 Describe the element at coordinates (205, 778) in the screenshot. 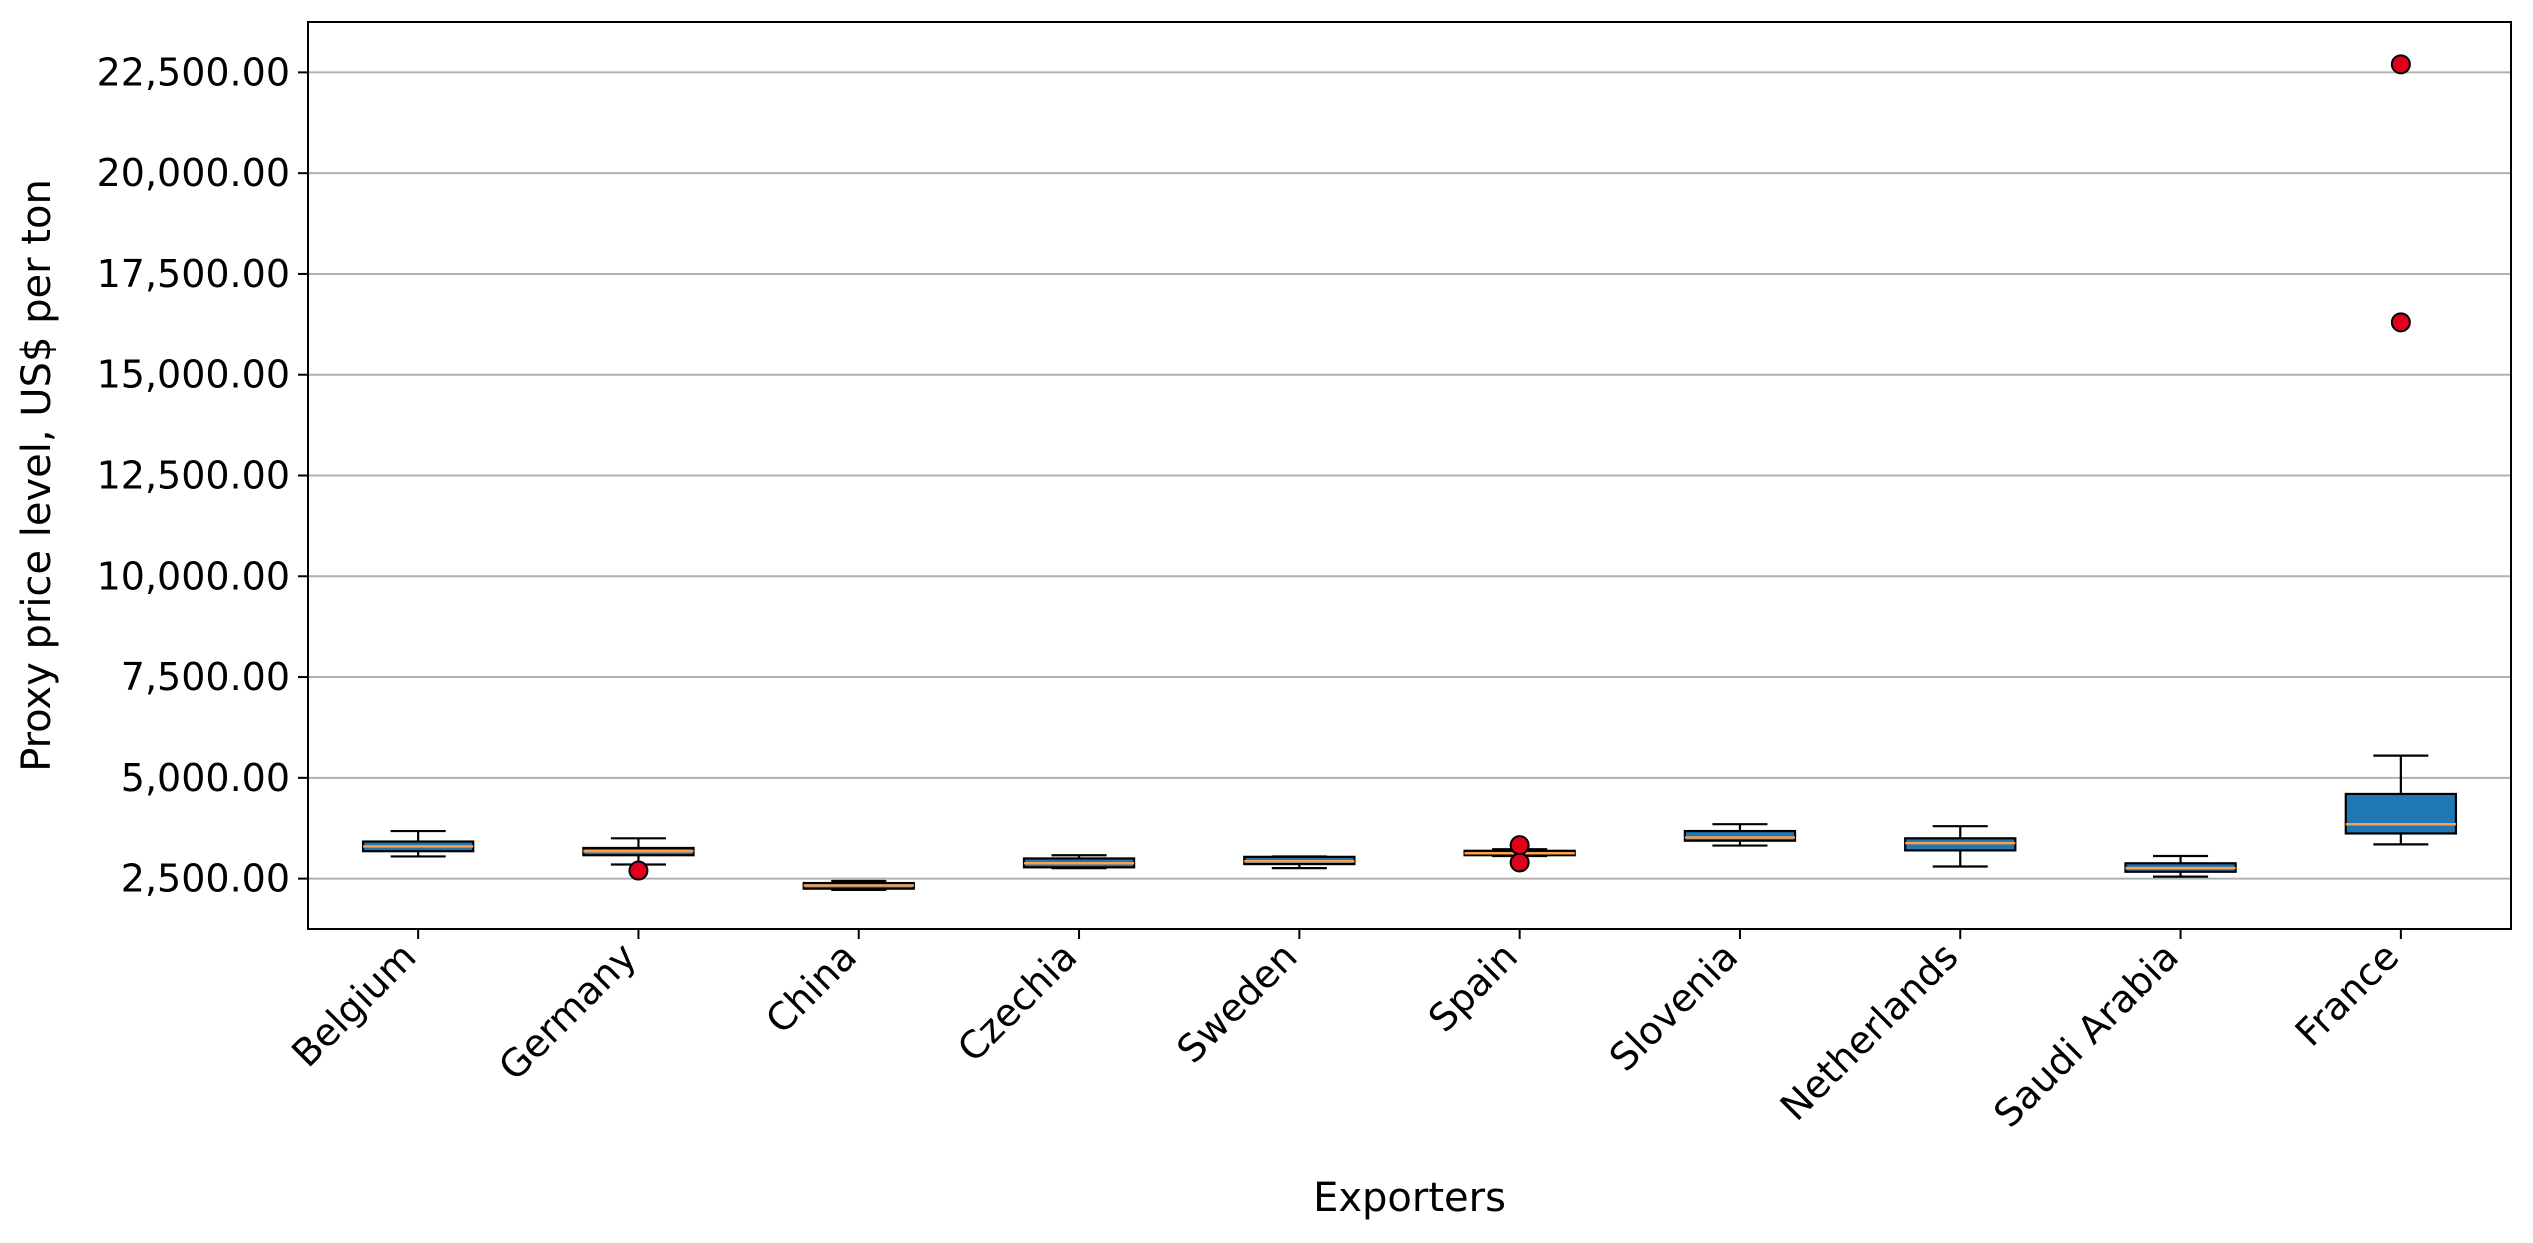

I see `y-tick-label: 5,000.00` at that location.